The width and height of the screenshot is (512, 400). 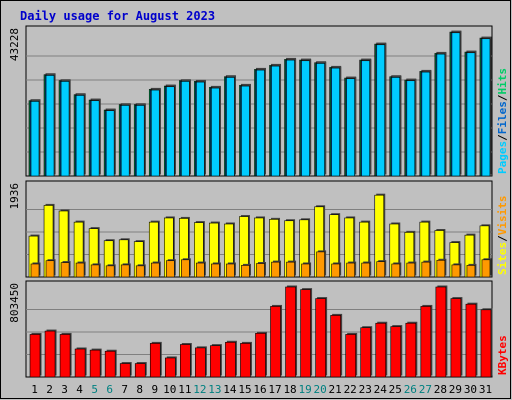 What do you see at coordinates (502, 117) in the screenshot?
I see `legend-entry: Files` at bounding box center [502, 117].